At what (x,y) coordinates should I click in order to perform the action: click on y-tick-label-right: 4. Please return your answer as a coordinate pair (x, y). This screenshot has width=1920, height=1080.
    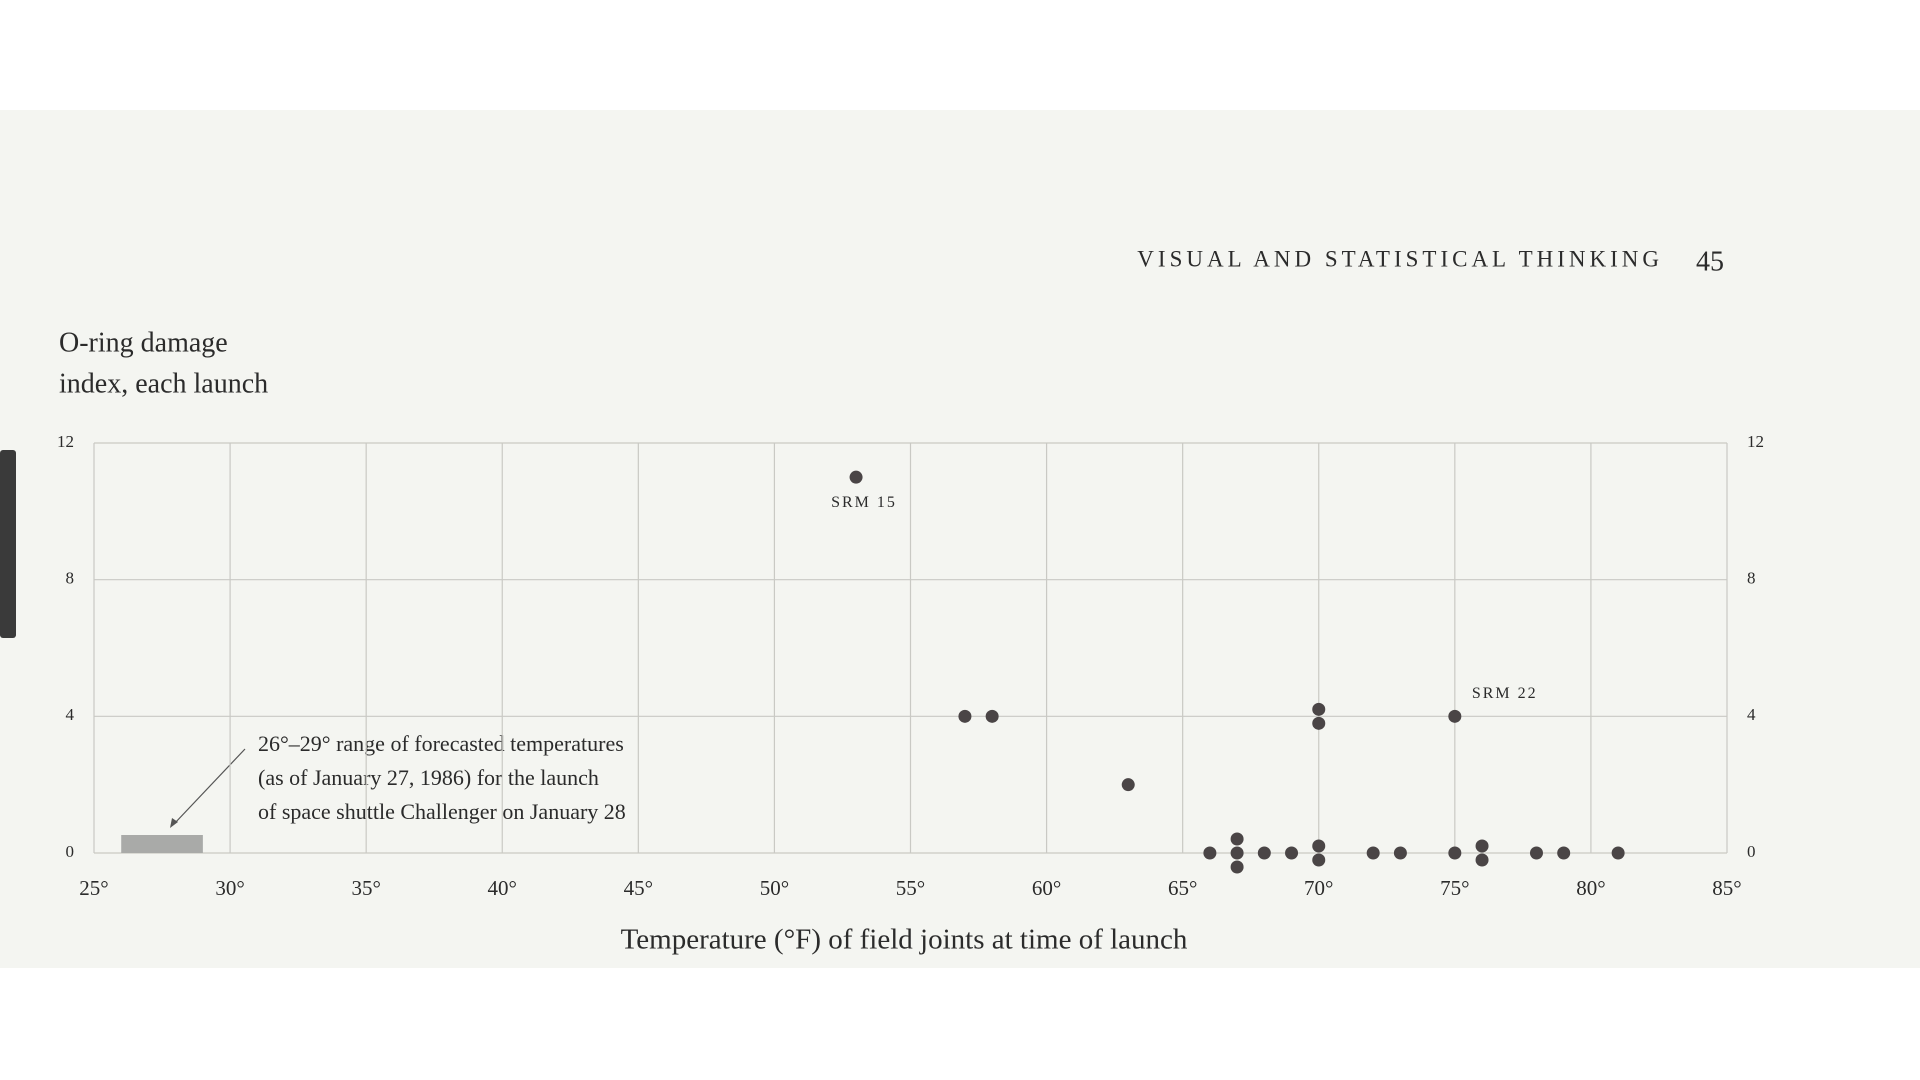
    Looking at the image, I should click on (1751, 714).